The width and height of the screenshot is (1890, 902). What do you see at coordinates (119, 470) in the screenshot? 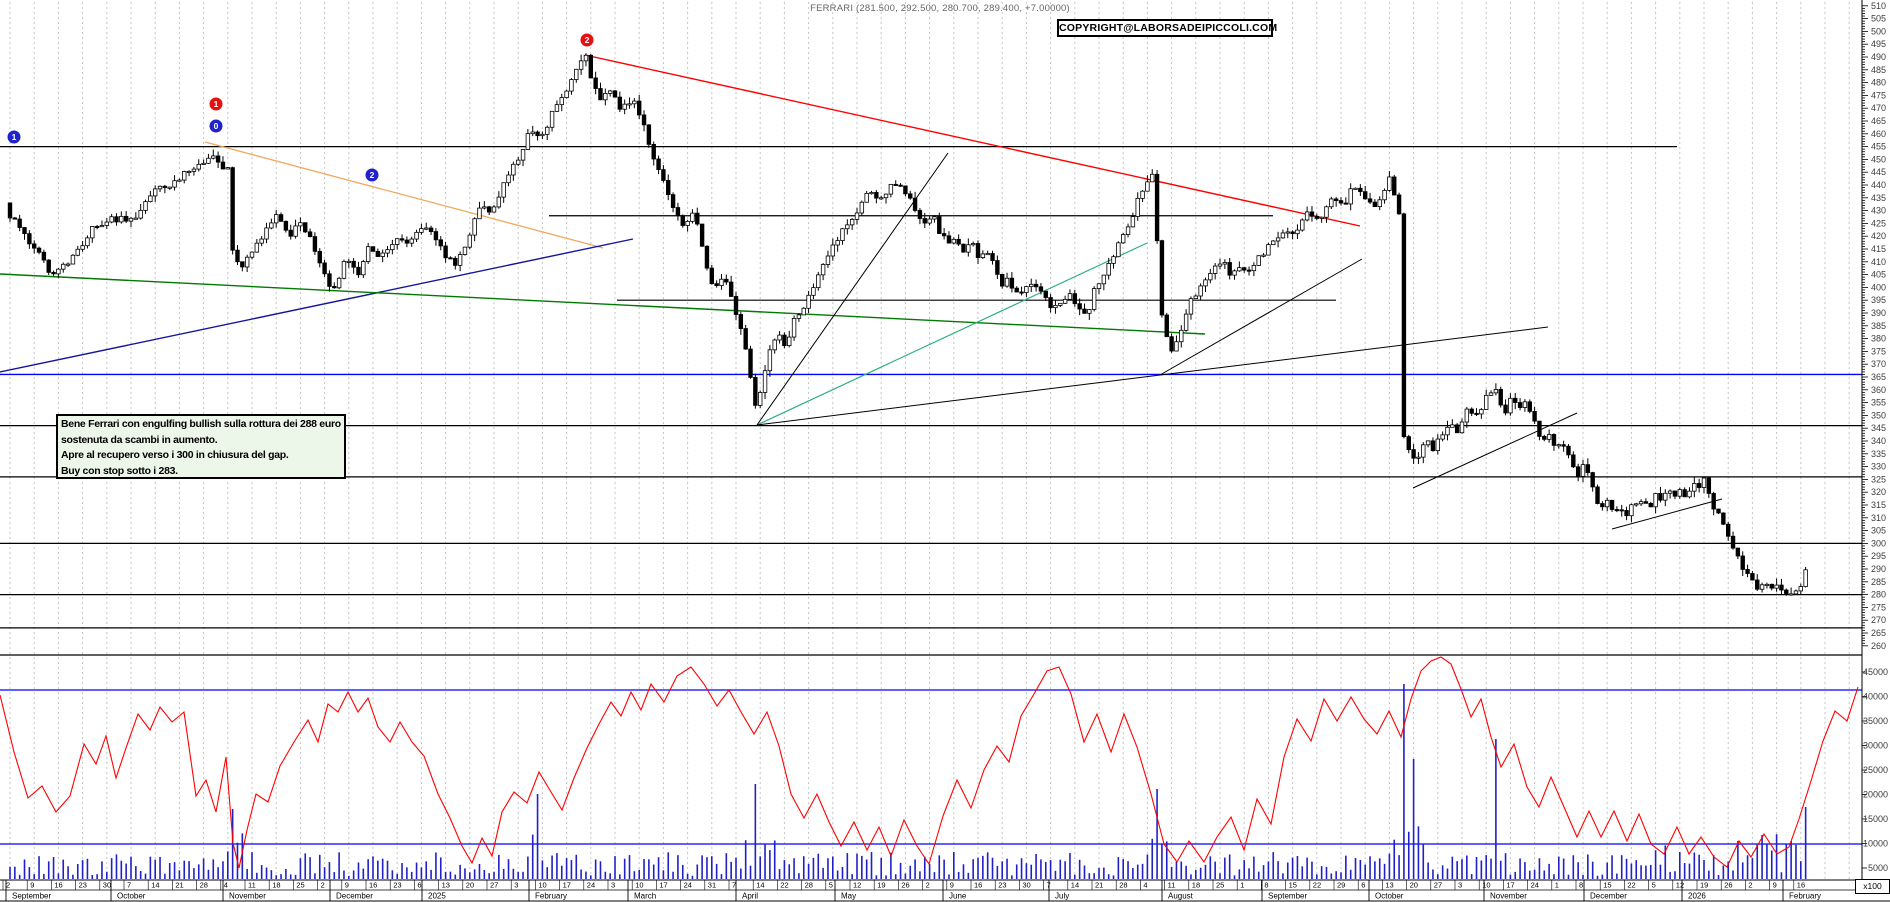
I see `note-line-4: Buy con stop sotto i 283.` at bounding box center [119, 470].